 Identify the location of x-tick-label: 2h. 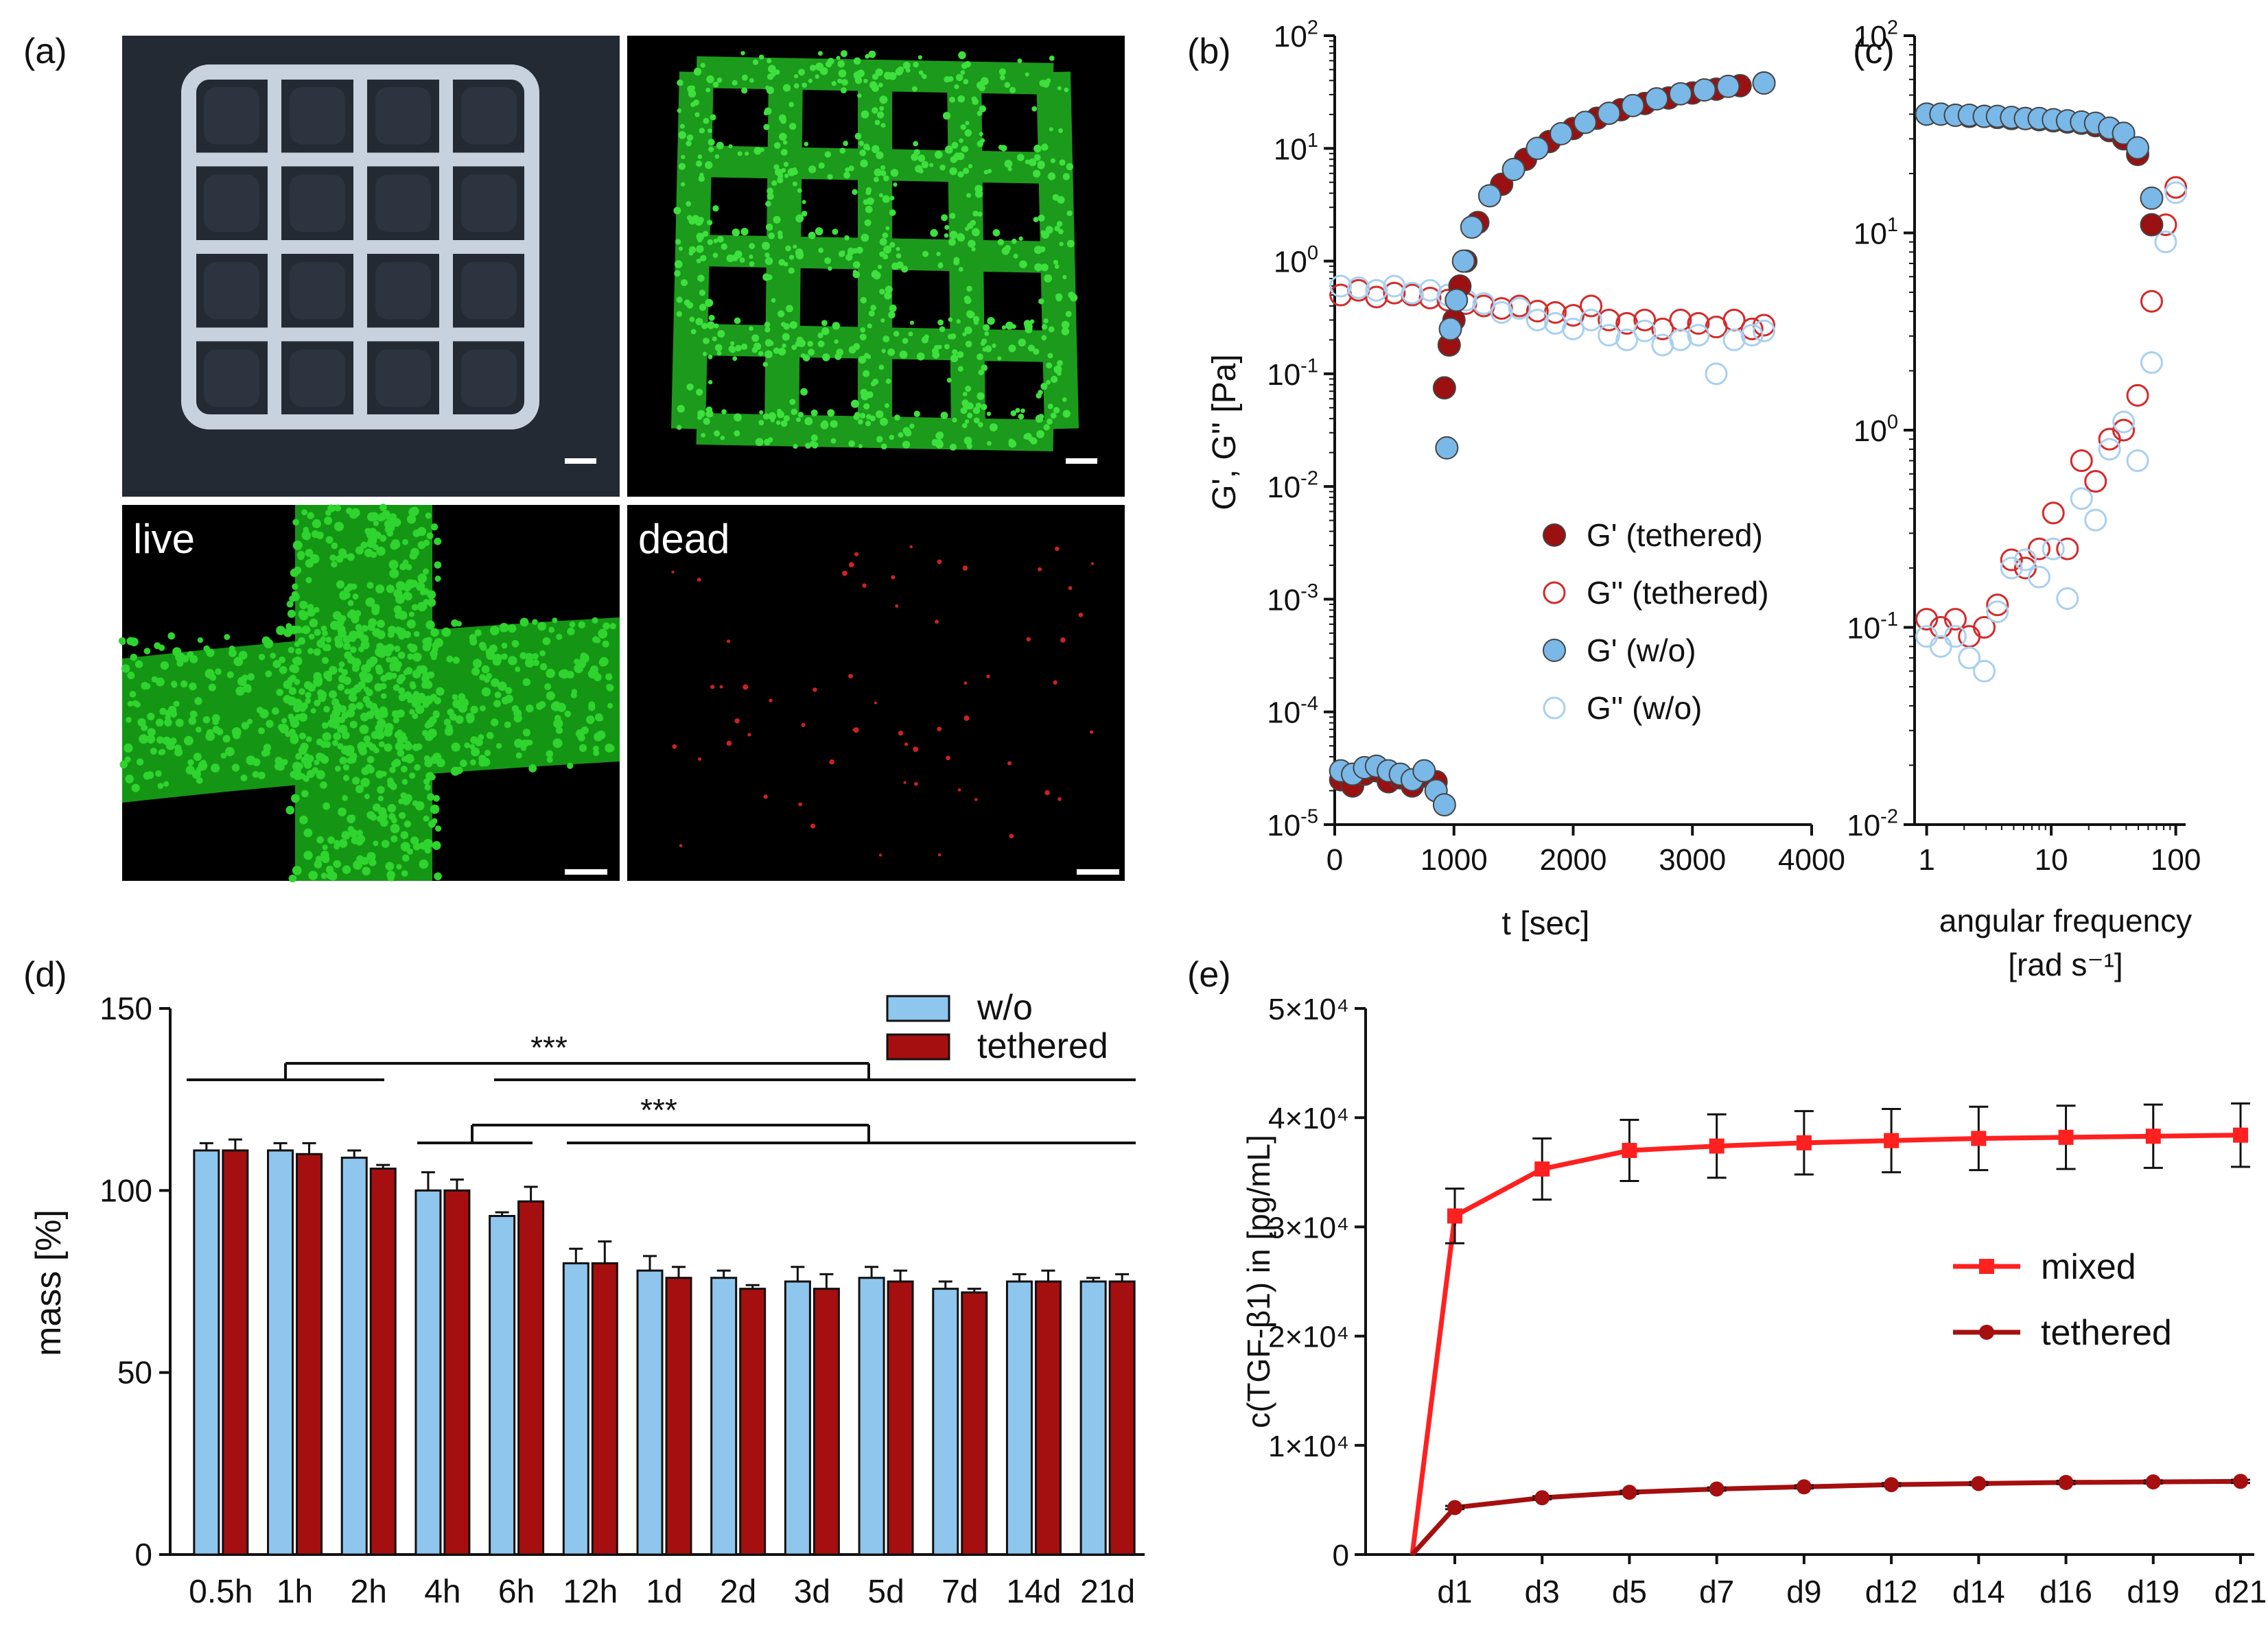
(369, 1592).